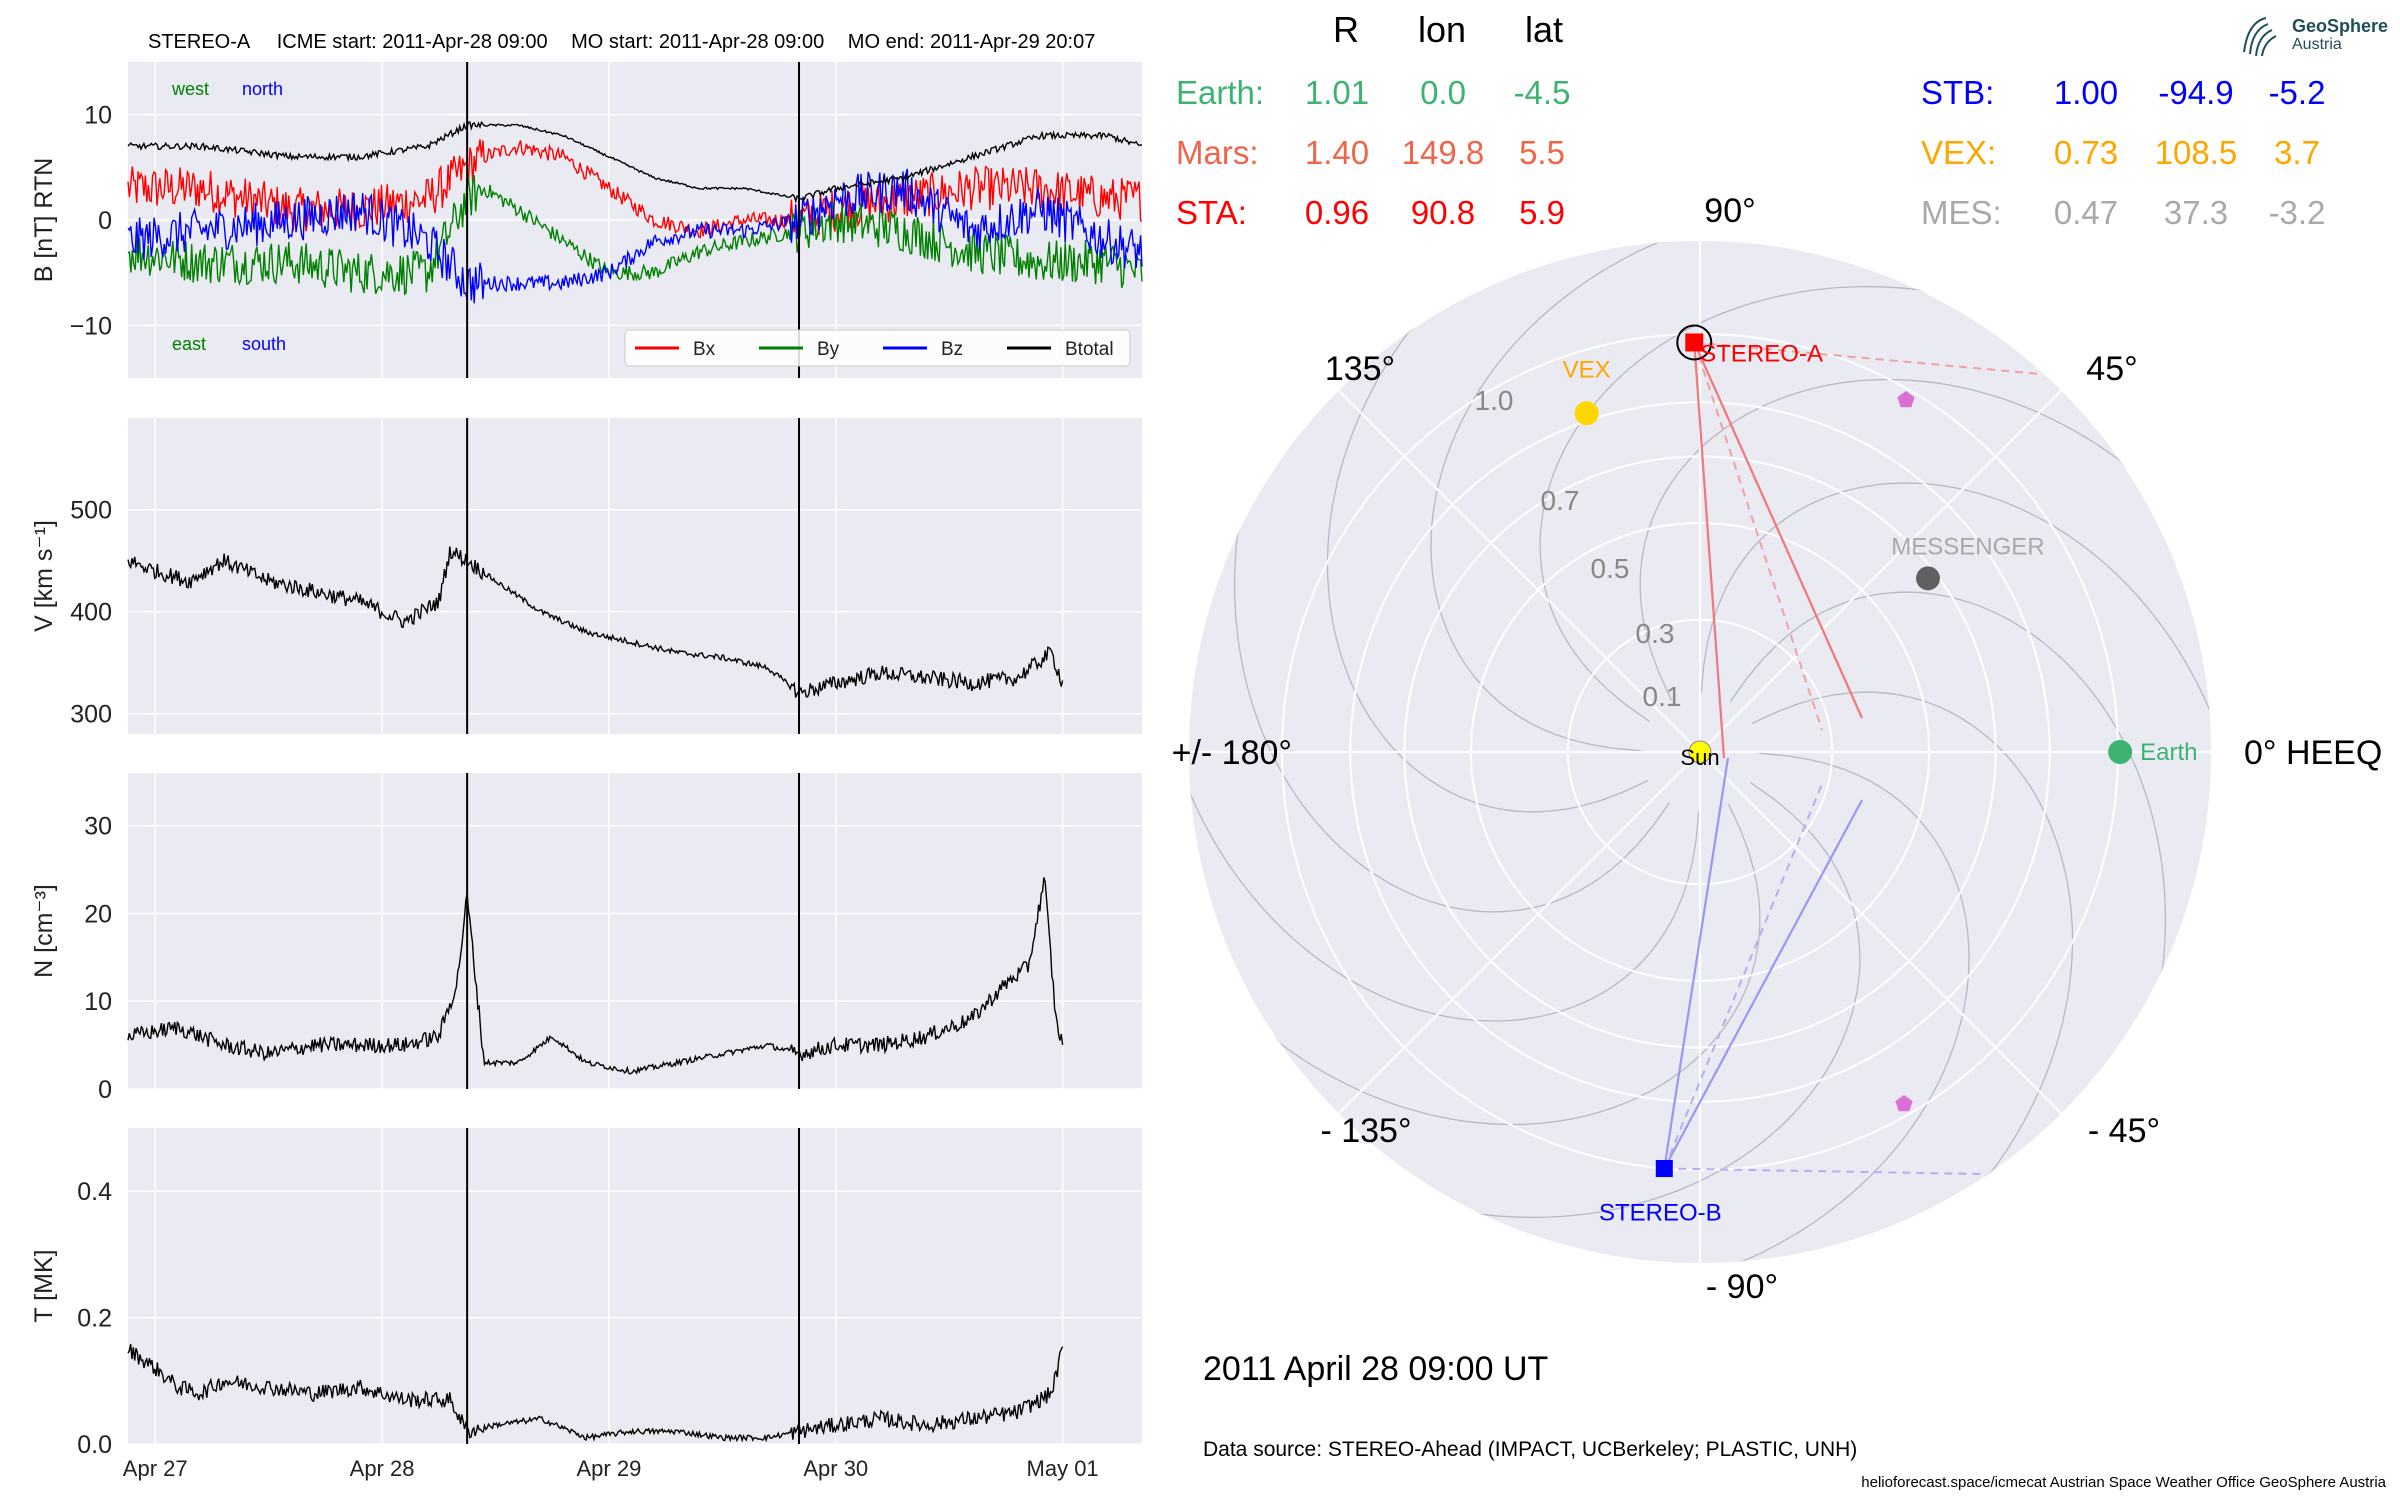 Image resolution: width=2400 pixels, height=1500 pixels. I want to click on radial-tick-label: 0.3, so click(1655, 633).